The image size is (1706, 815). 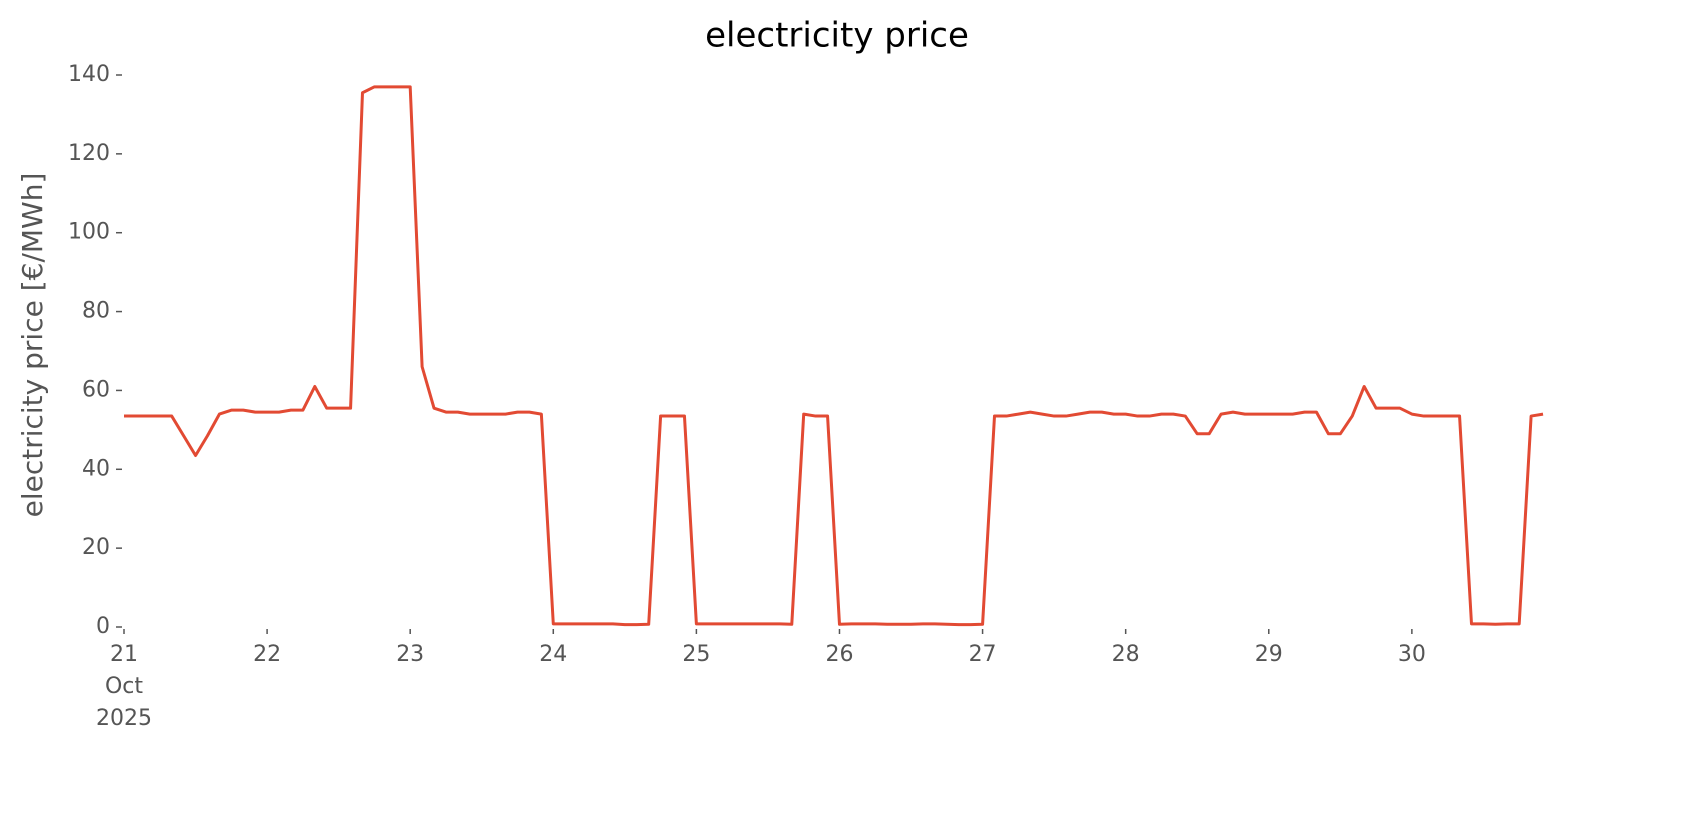 I want to click on x-tick-label: 23, so click(x=410, y=654).